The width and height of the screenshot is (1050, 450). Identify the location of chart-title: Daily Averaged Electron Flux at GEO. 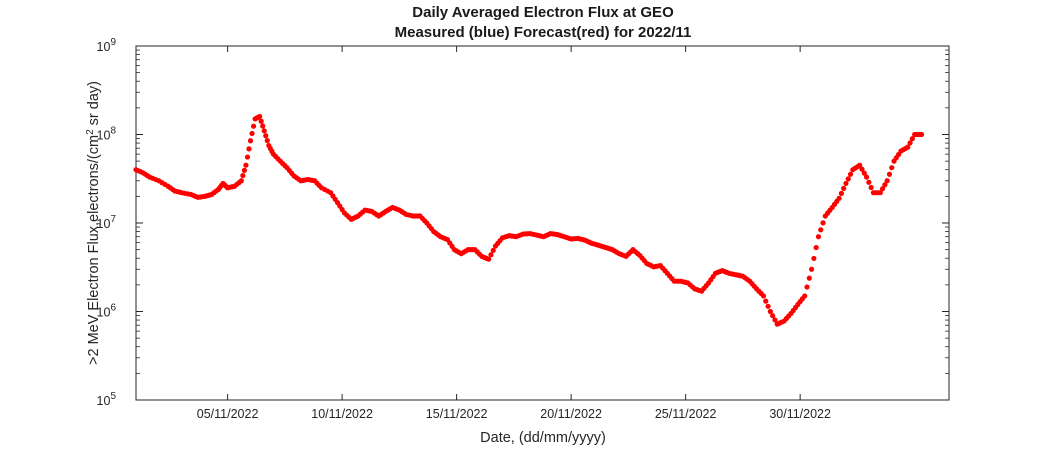
(543, 12).